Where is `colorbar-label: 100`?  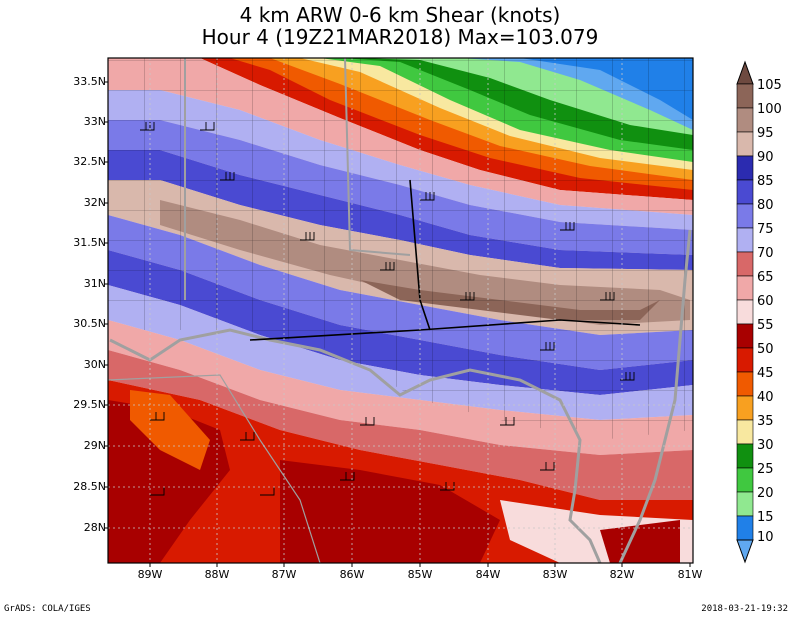
colorbar-label: 100 is located at coordinates (769, 109).